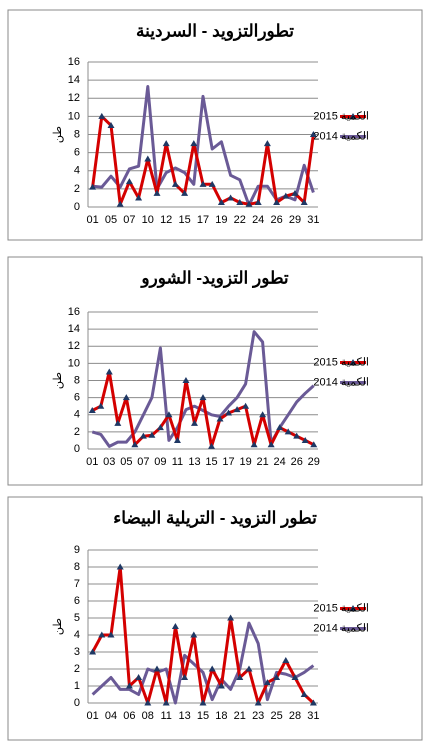 The height and width of the screenshot is (747, 430). I want to click on y-tick-label: 0, so click(77, 703).